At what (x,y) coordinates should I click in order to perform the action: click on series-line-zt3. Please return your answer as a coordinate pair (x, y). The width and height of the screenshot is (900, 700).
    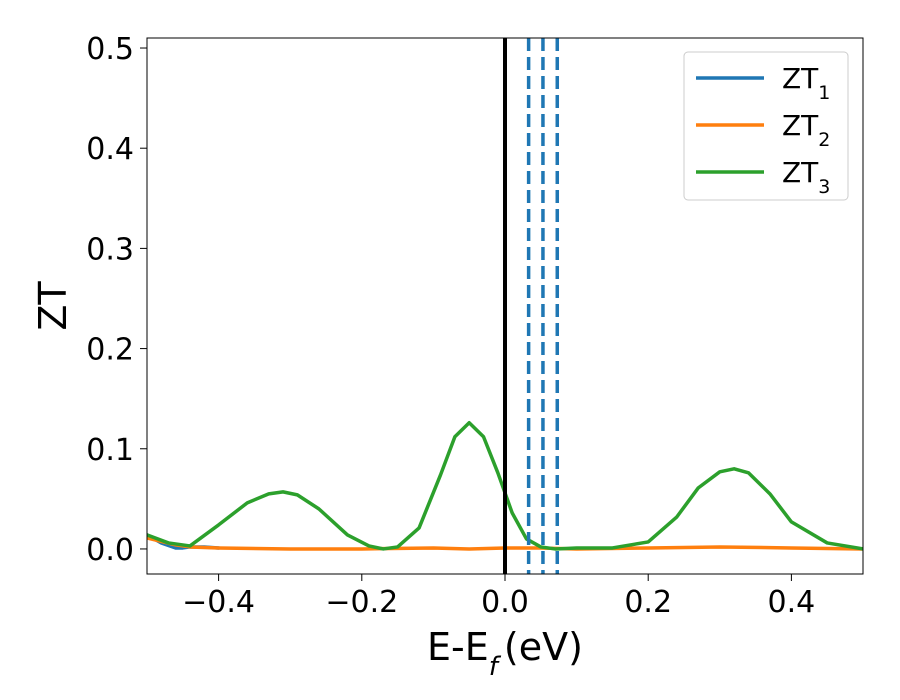
    Looking at the image, I should click on (505, 485).